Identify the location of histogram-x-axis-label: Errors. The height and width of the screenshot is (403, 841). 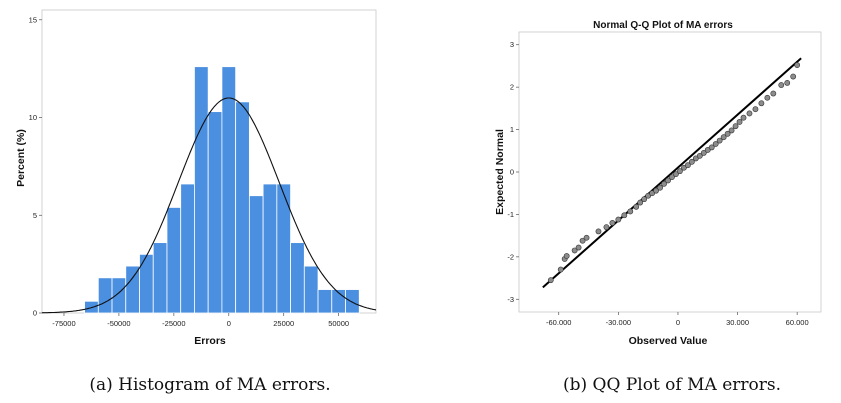
(210, 341).